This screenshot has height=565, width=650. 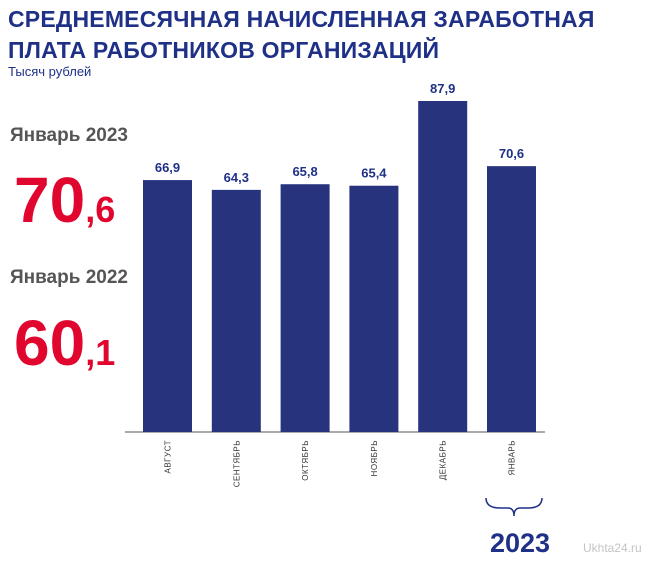 What do you see at coordinates (69, 277) in the screenshot?
I see `highlight-label-2022: Январь 2022` at bounding box center [69, 277].